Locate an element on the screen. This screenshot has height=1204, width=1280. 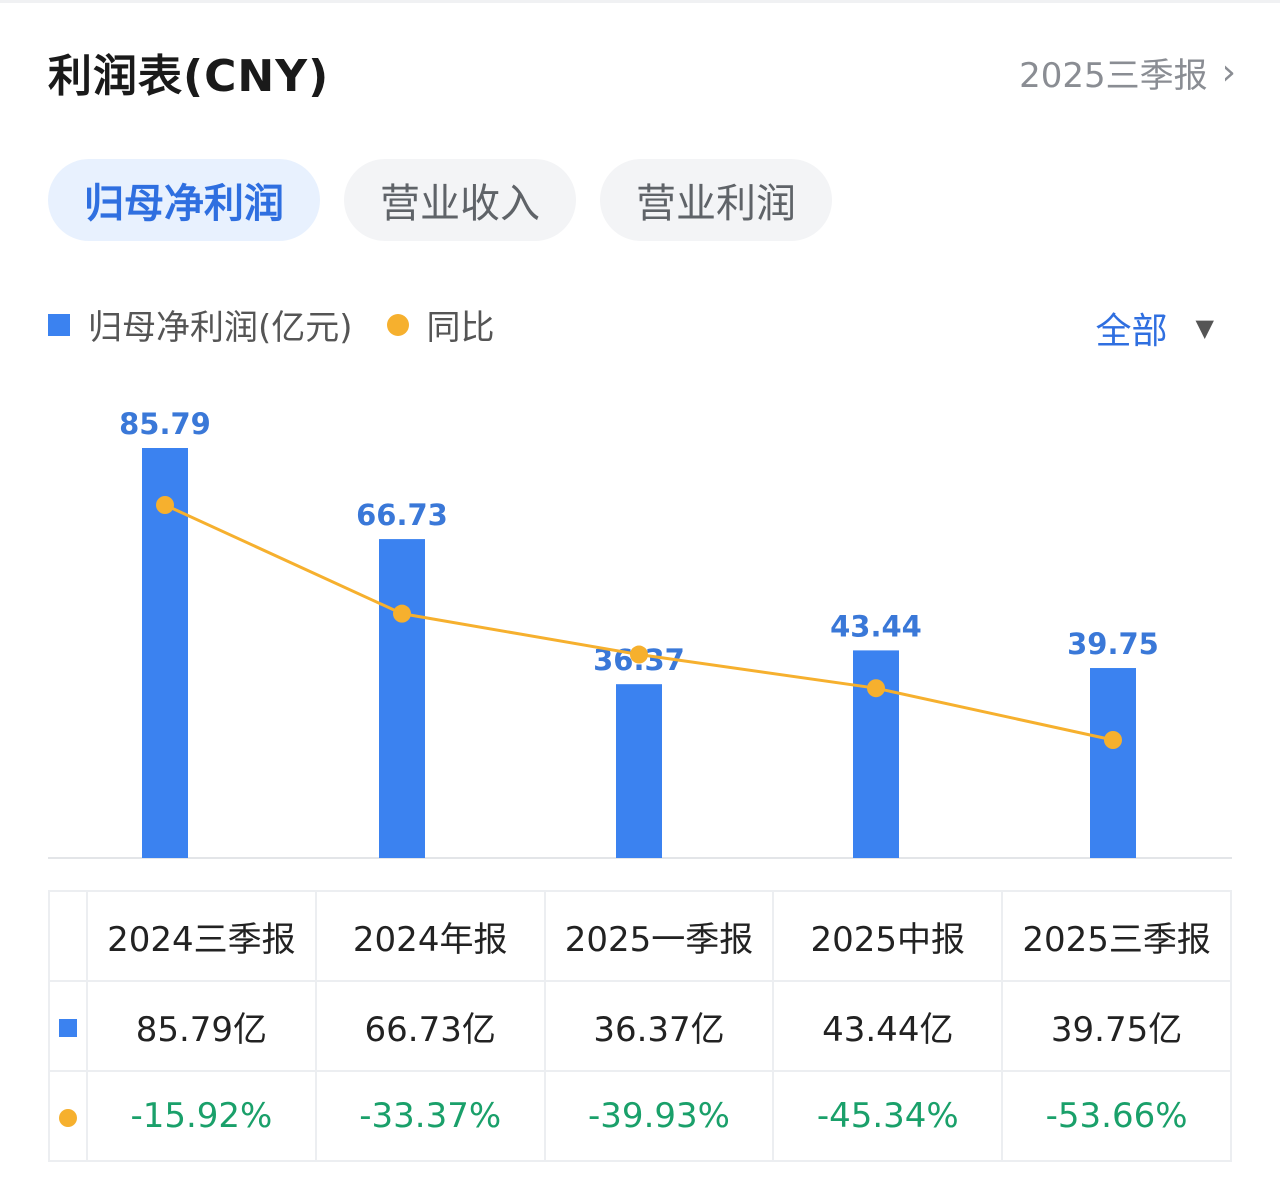
col-header: 2025一季报 is located at coordinates (659, 936).